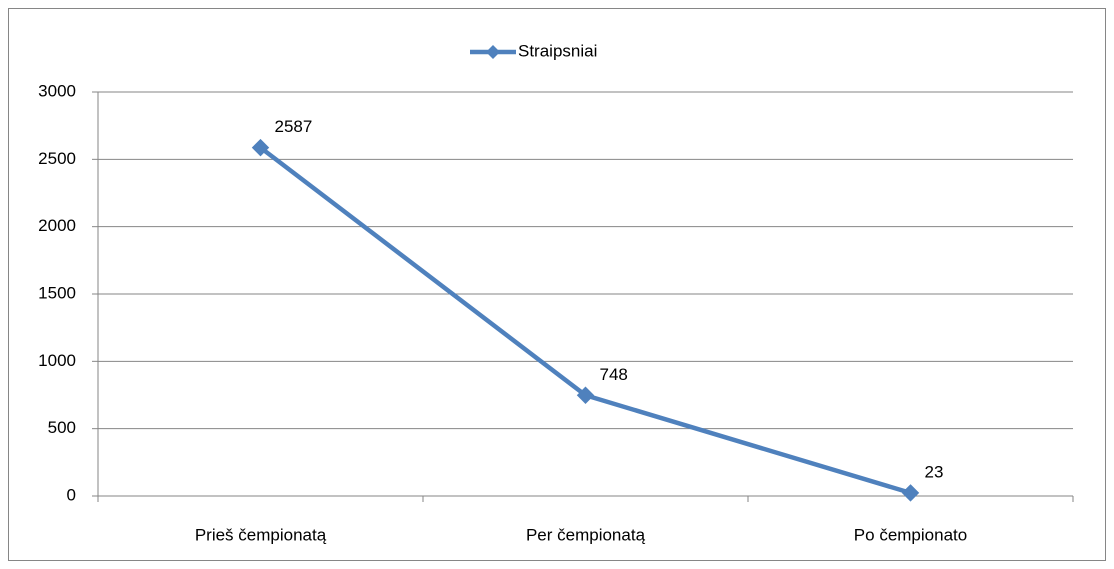 This screenshot has height=569, width=1114. Describe the element at coordinates (71, 494) in the screenshot. I see `y-tick-label: 0` at that location.